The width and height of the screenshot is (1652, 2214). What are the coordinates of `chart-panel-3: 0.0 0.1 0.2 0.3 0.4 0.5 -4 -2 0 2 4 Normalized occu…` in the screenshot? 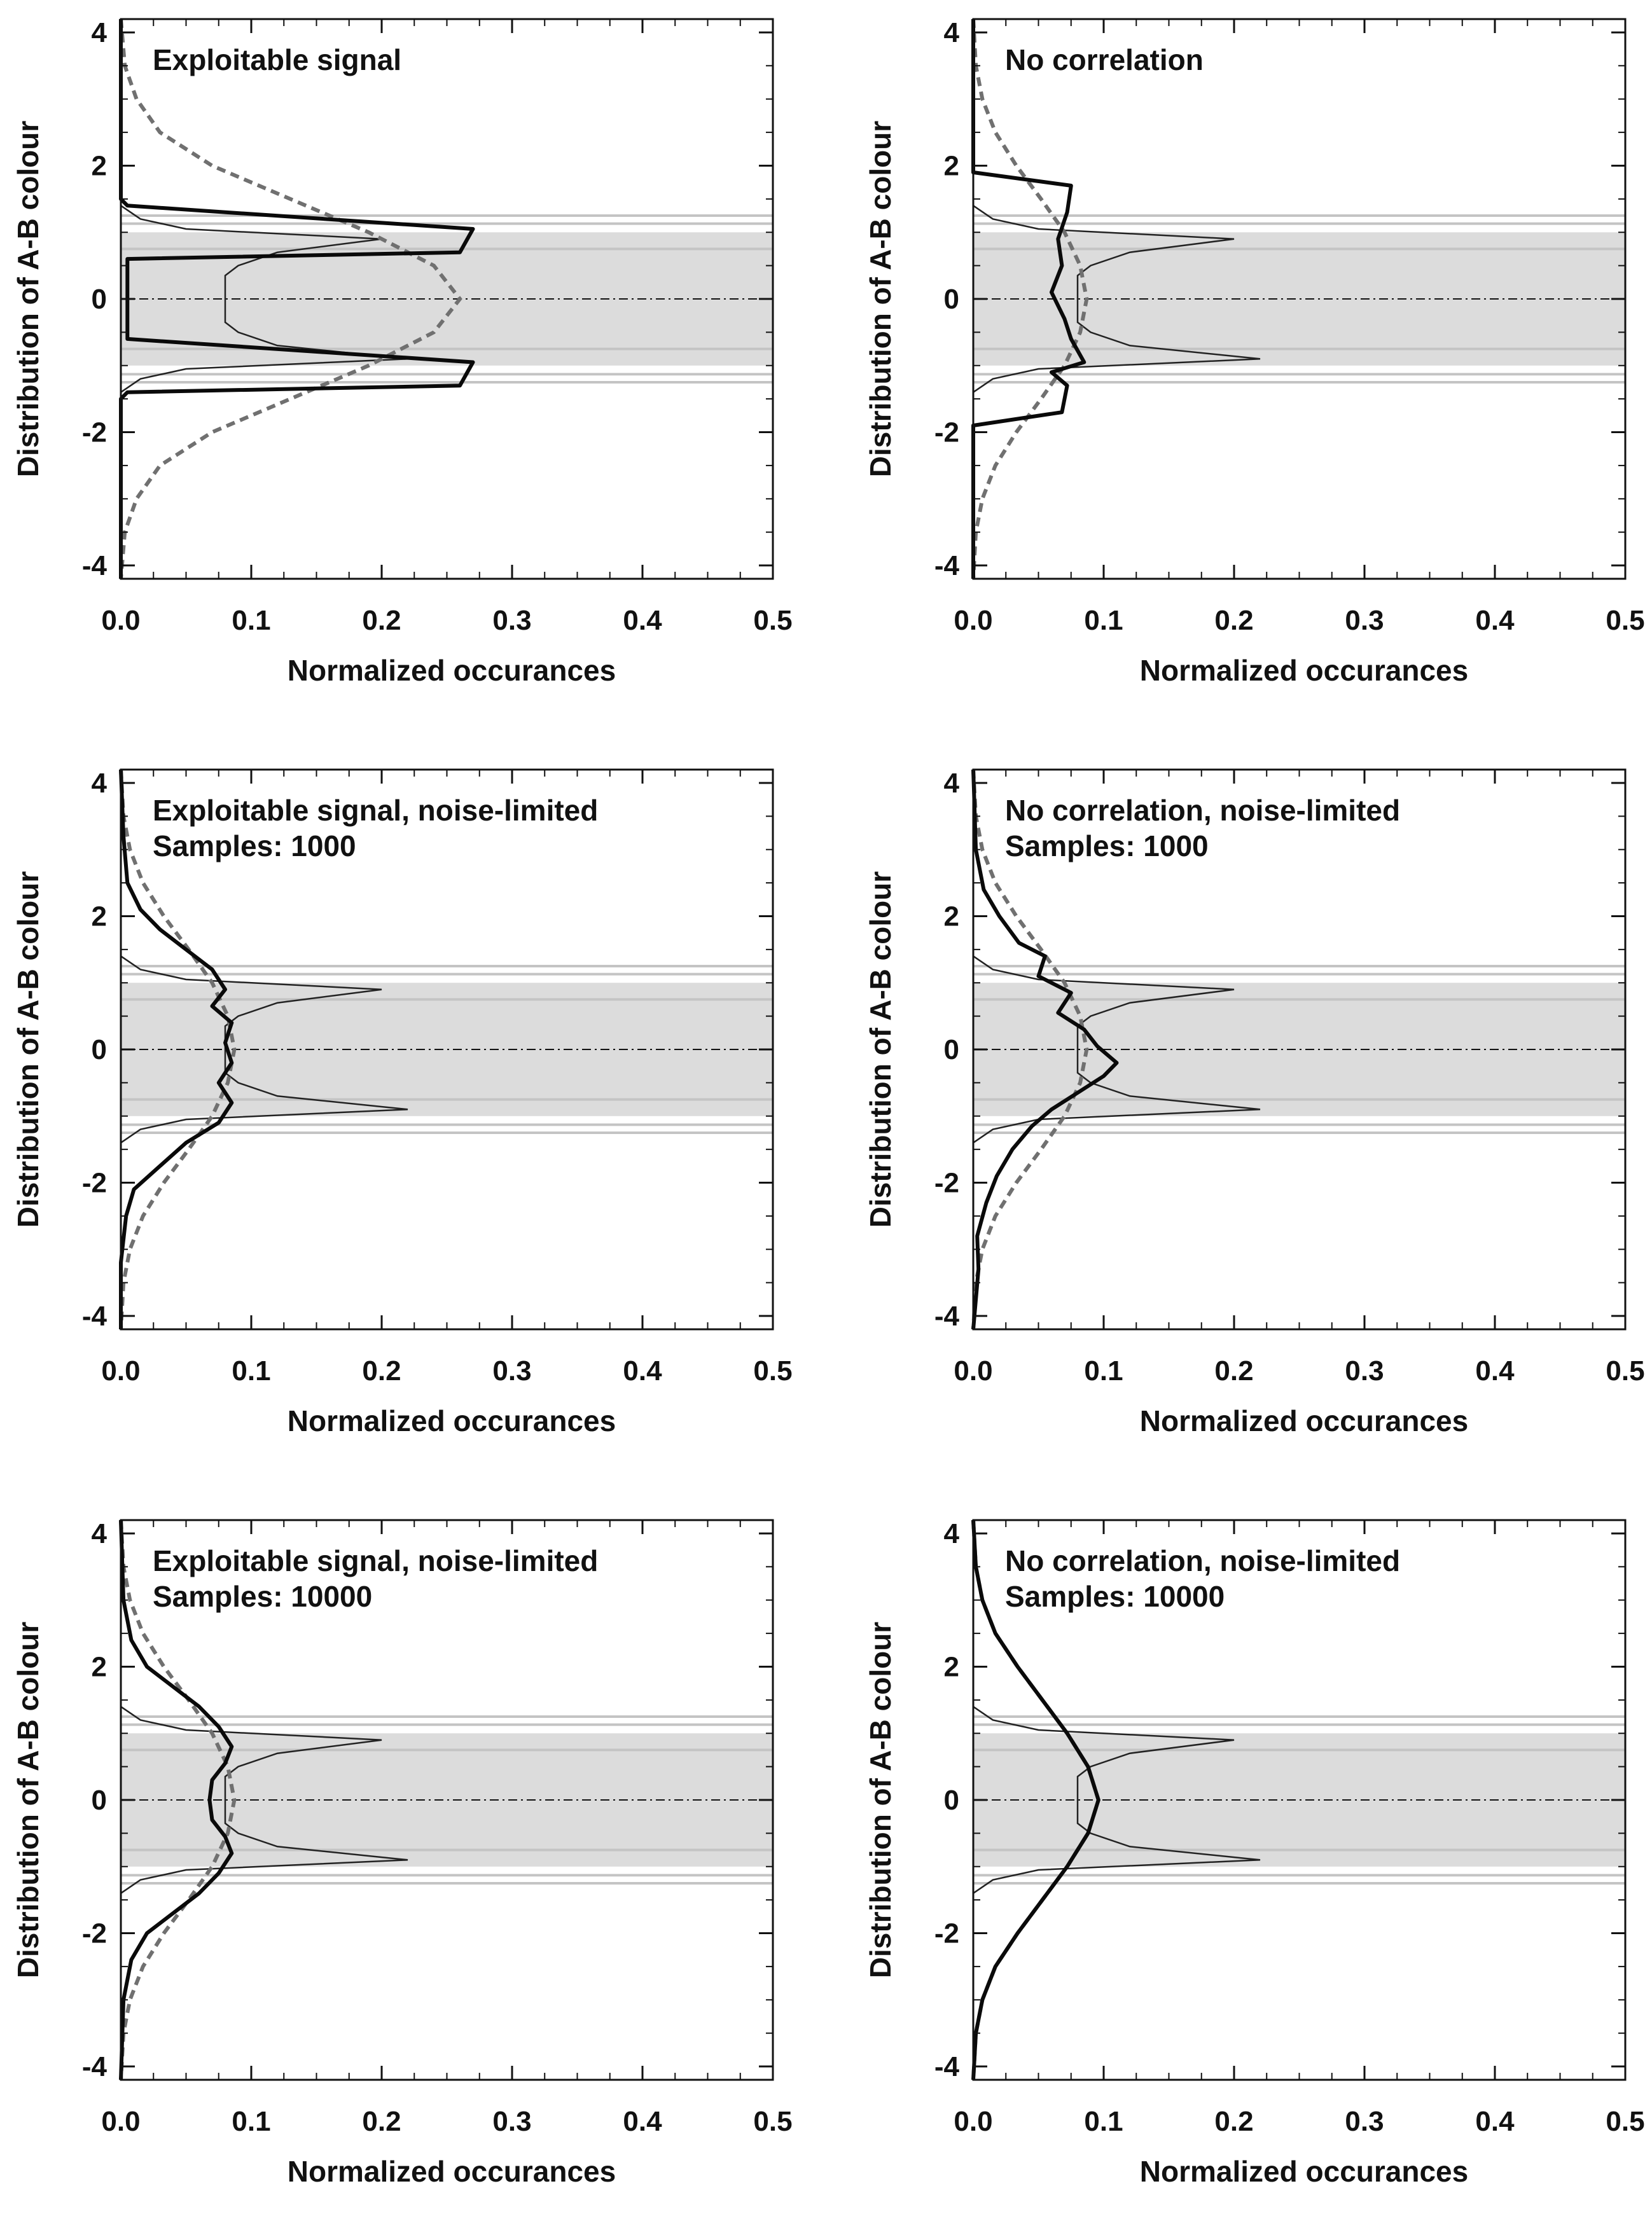 It's located at (402, 1102).